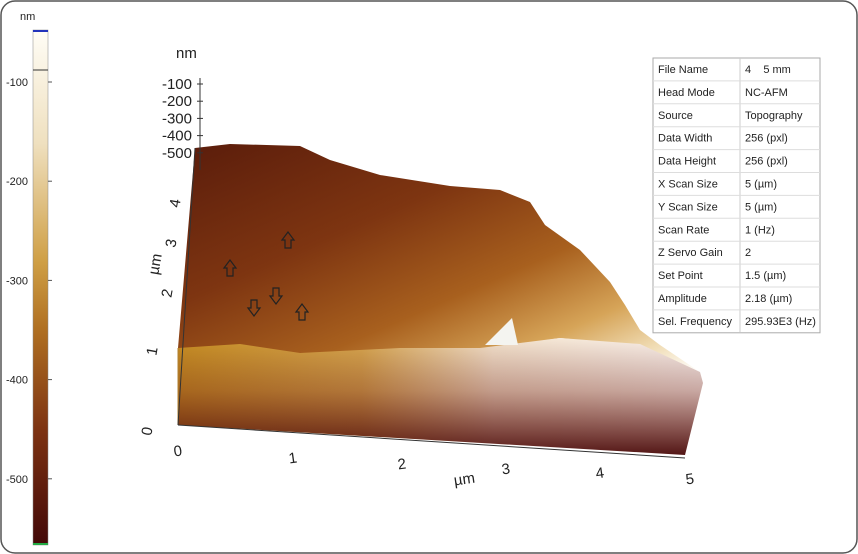  I want to click on peak, so click(501, 331).